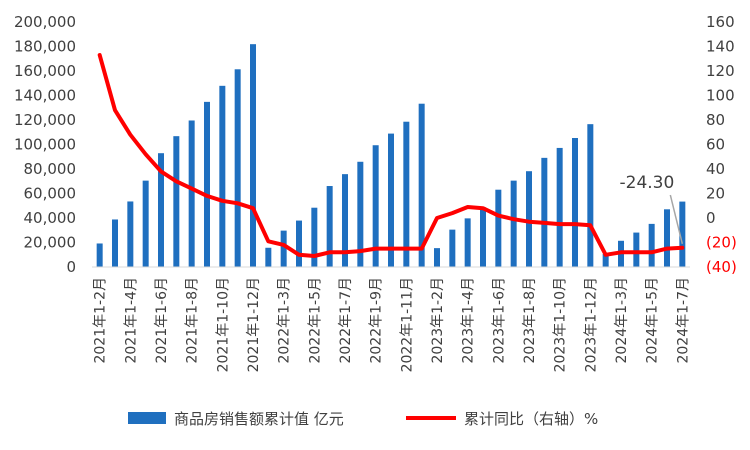 This screenshot has height=450, width=750. I want to click on x-tick-label: 2022年1-5月, so click(315, 320).